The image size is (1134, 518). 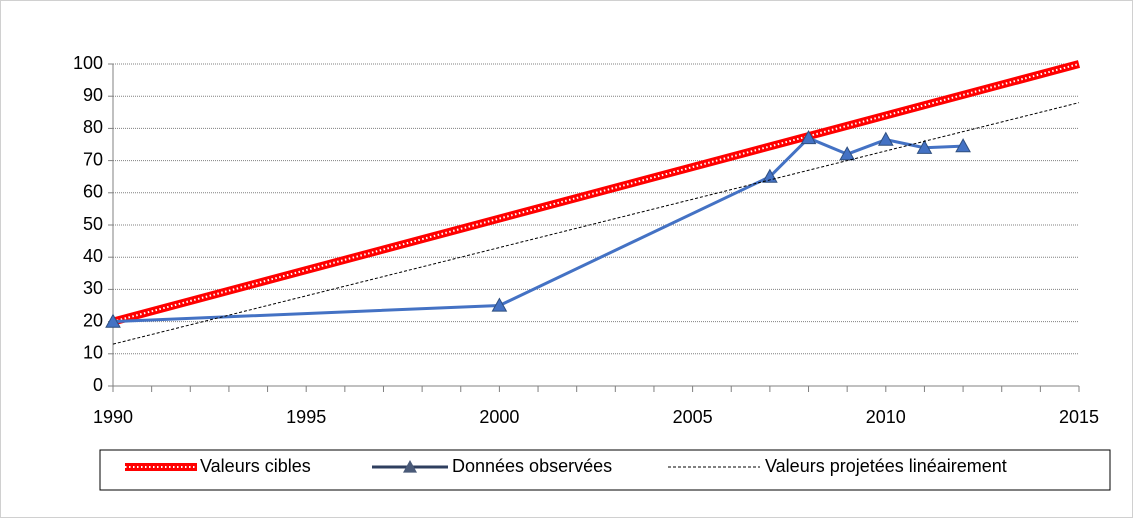 I want to click on y-tick-label: 30, so click(x=93, y=288).